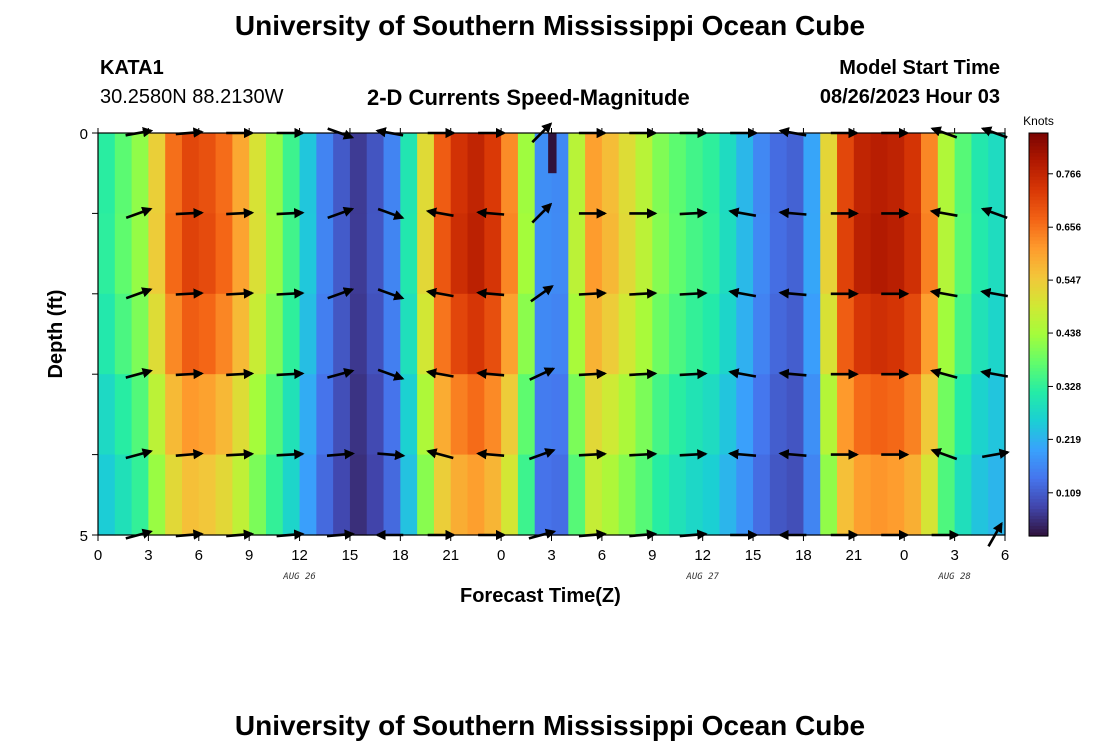 The image size is (1100, 750). Describe the element at coordinates (1068, 493) in the screenshot. I see `colorbar-tick-label: 0.109` at that location.